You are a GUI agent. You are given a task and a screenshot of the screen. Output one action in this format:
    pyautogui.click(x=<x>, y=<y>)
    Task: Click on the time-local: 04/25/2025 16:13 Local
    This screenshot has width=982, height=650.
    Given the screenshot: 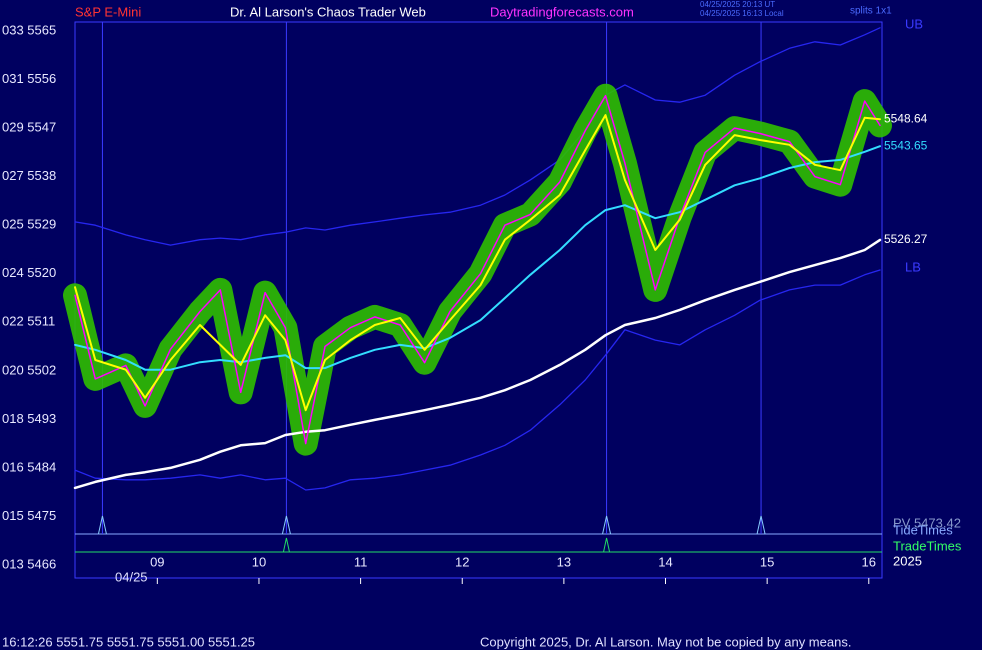 What is the action you would take?
    pyautogui.click(x=742, y=13)
    